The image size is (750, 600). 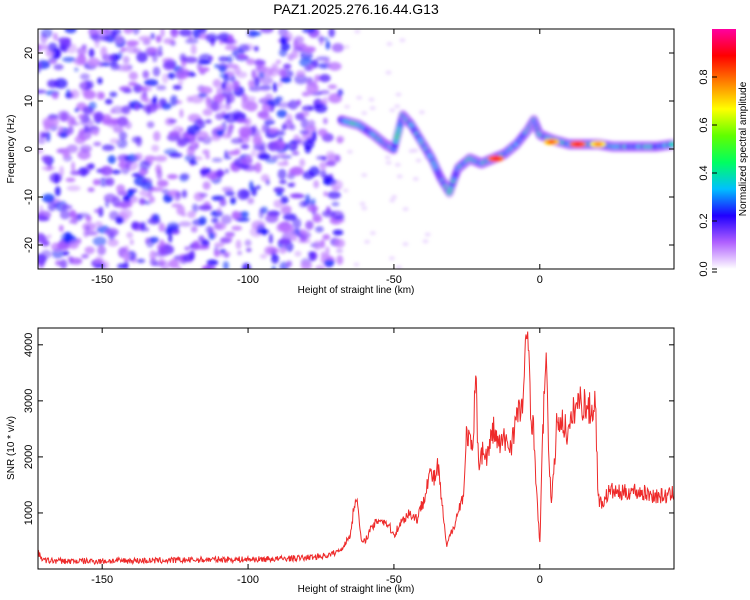 I want to click on colorbar-label: Normalized spectral amplitude, so click(x=743, y=148).